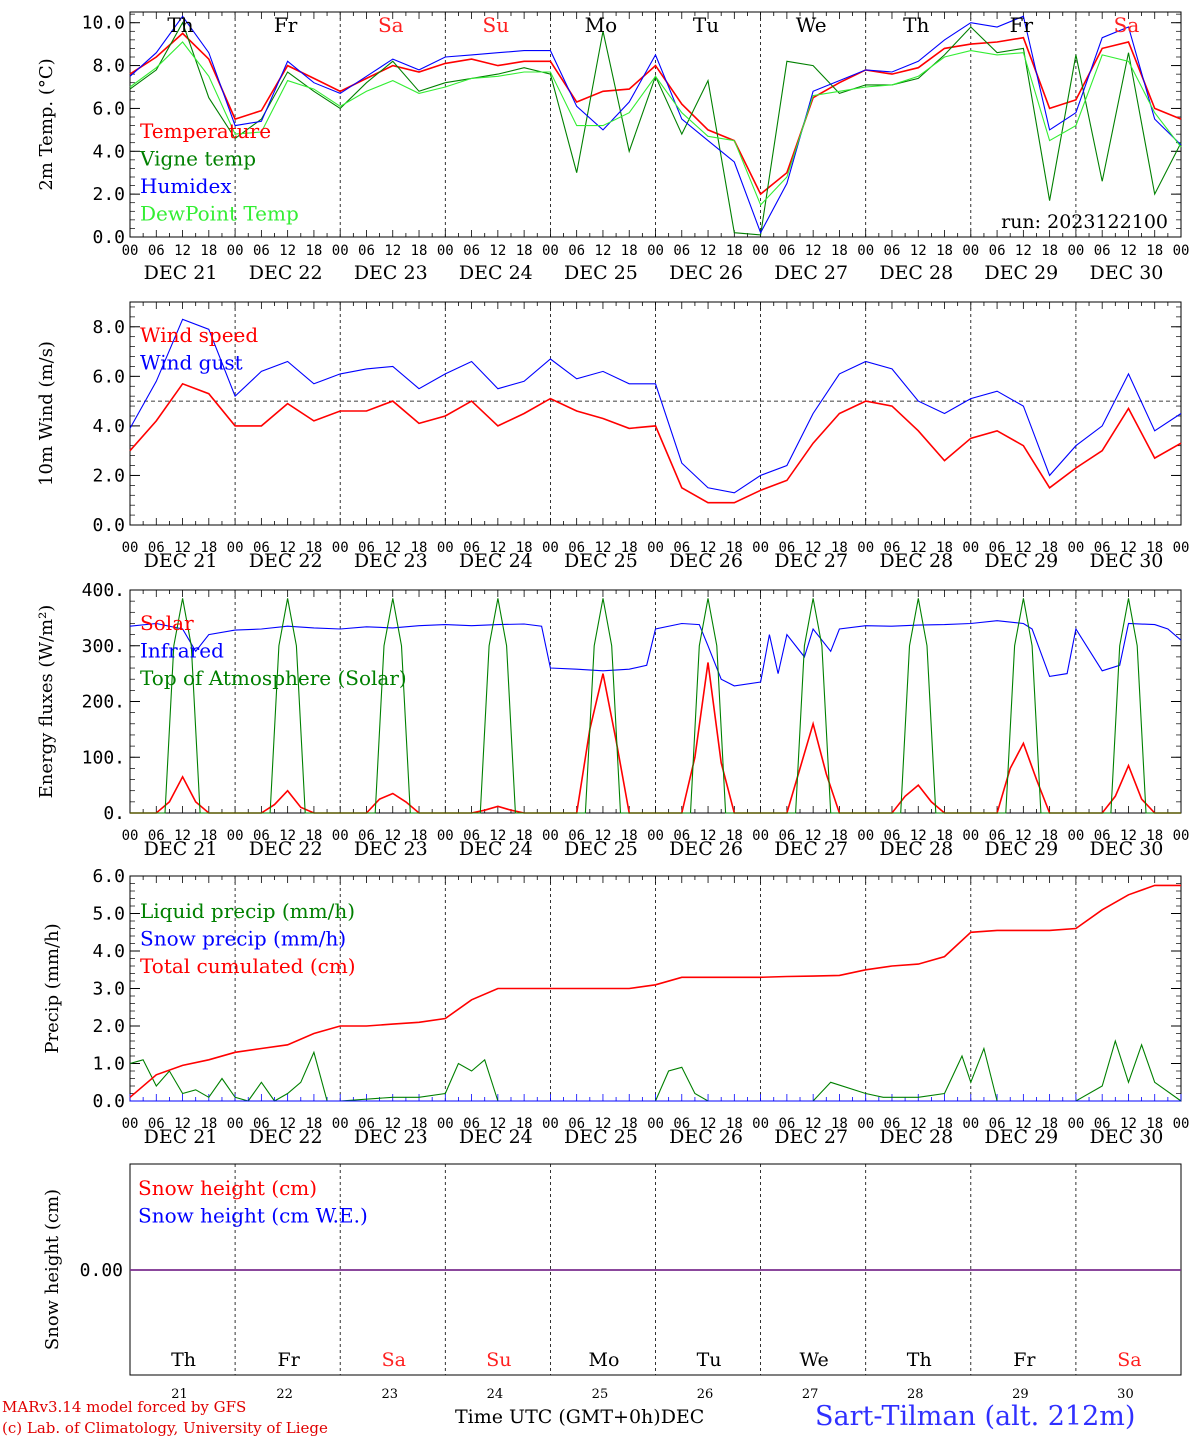  I want to click on y-tick-label: 0.0, so click(108, 237).